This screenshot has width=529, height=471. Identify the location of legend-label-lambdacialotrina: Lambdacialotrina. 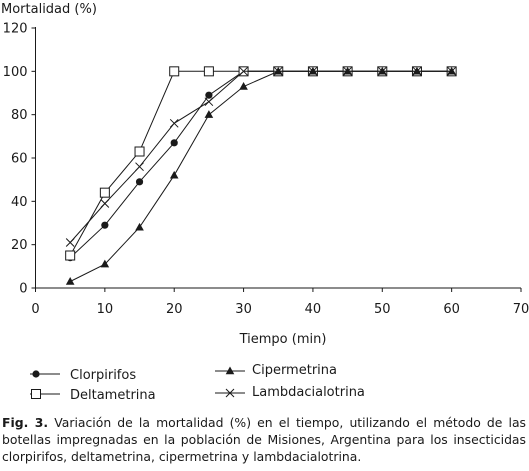
(308, 392).